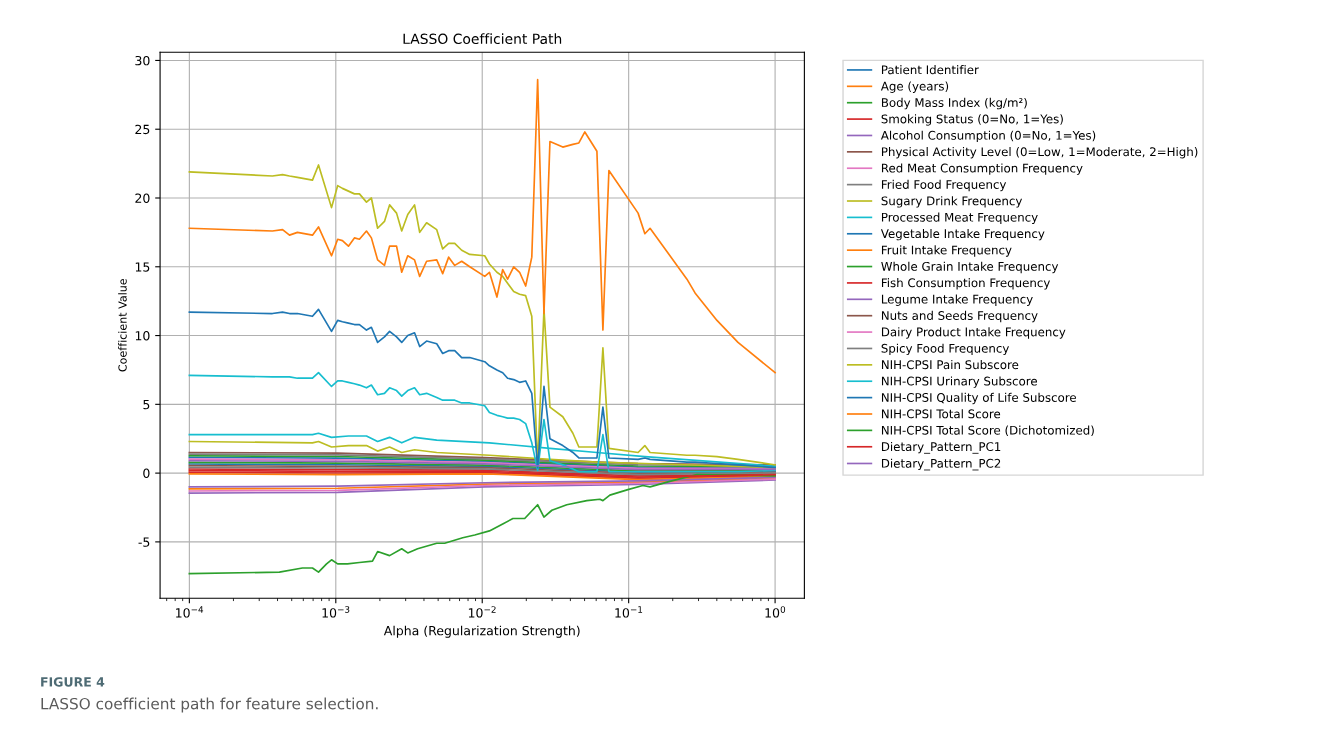  I want to click on x-tick-label: 10$^{−2}$, so click(482, 612).